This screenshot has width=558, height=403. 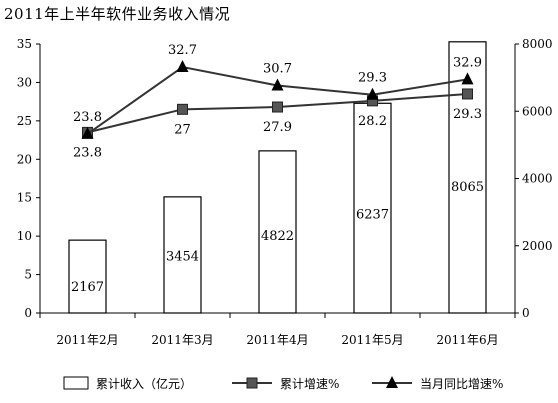 I want to click on monthly-growth-label: 32.9, so click(x=467, y=62).